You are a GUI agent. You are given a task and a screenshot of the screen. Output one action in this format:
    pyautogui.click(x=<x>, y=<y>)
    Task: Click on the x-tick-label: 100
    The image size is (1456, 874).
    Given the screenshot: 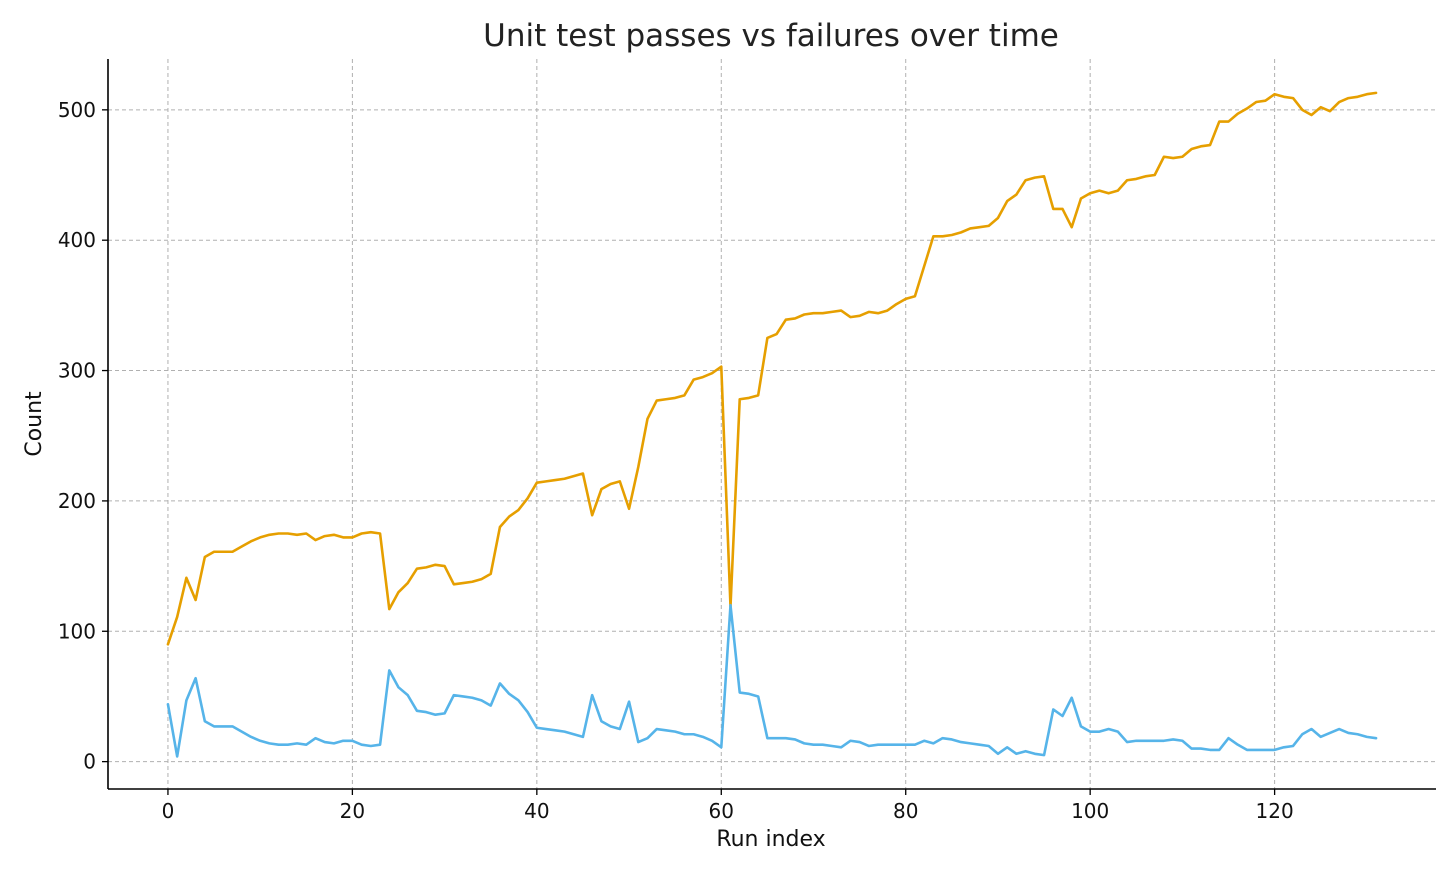 What is the action you would take?
    pyautogui.click(x=1090, y=811)
    